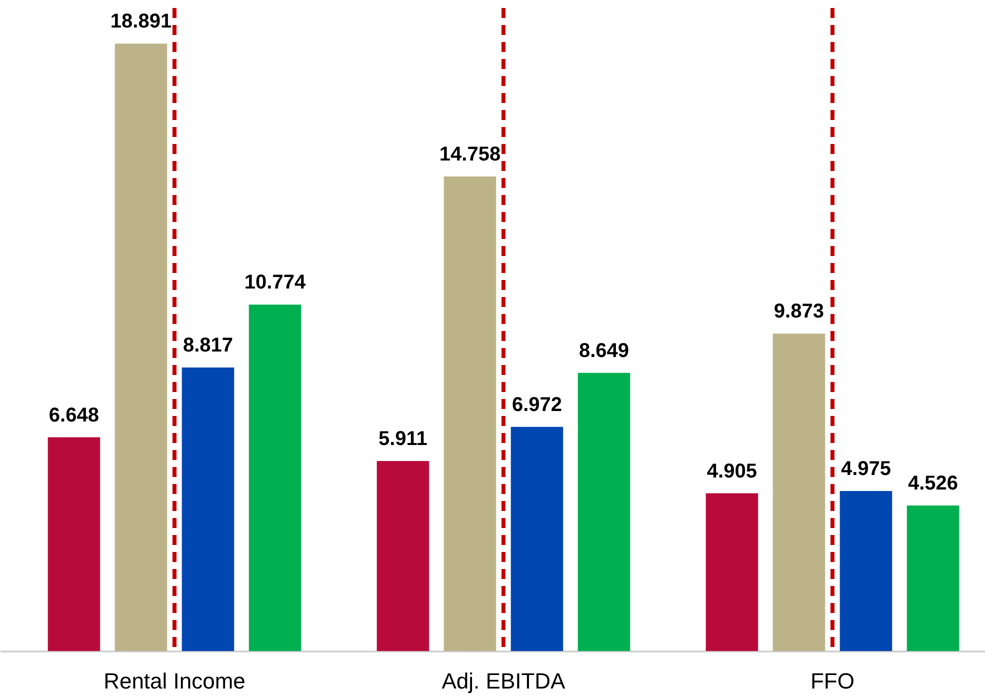 Image resolution: width=985 pixels, height=699 pixels. Describe the element at coordinates (403, 439) in the screenshot. I see `data-label: 5.911` at that location.